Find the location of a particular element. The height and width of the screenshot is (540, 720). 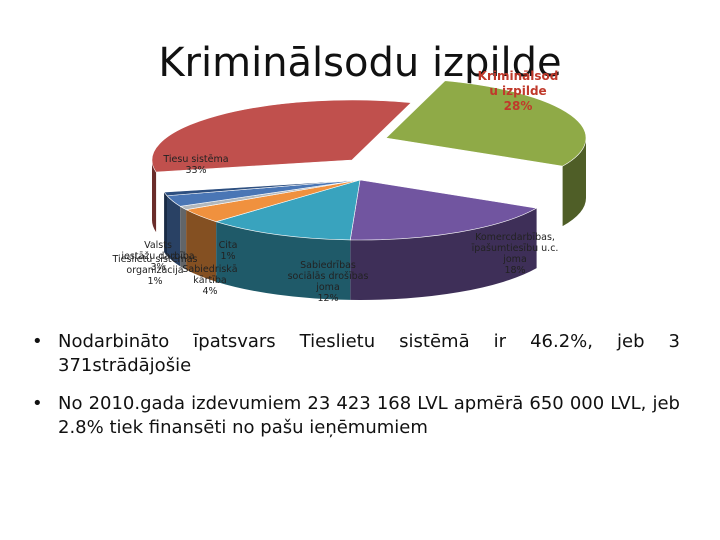

slice-label: Cita 1% is located at coordinates (228, 251).